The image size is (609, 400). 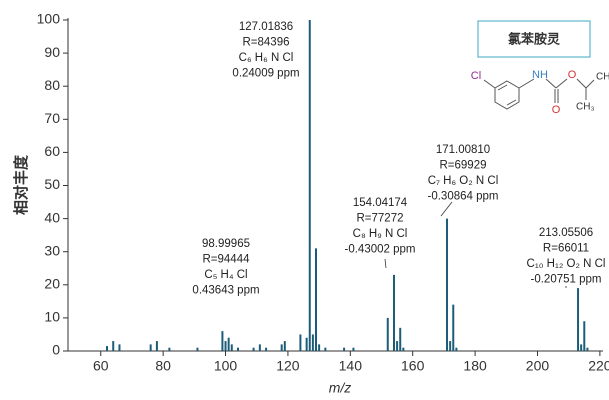 I want to click on peak-annotation: R=77272, so click(x=380, y=219).